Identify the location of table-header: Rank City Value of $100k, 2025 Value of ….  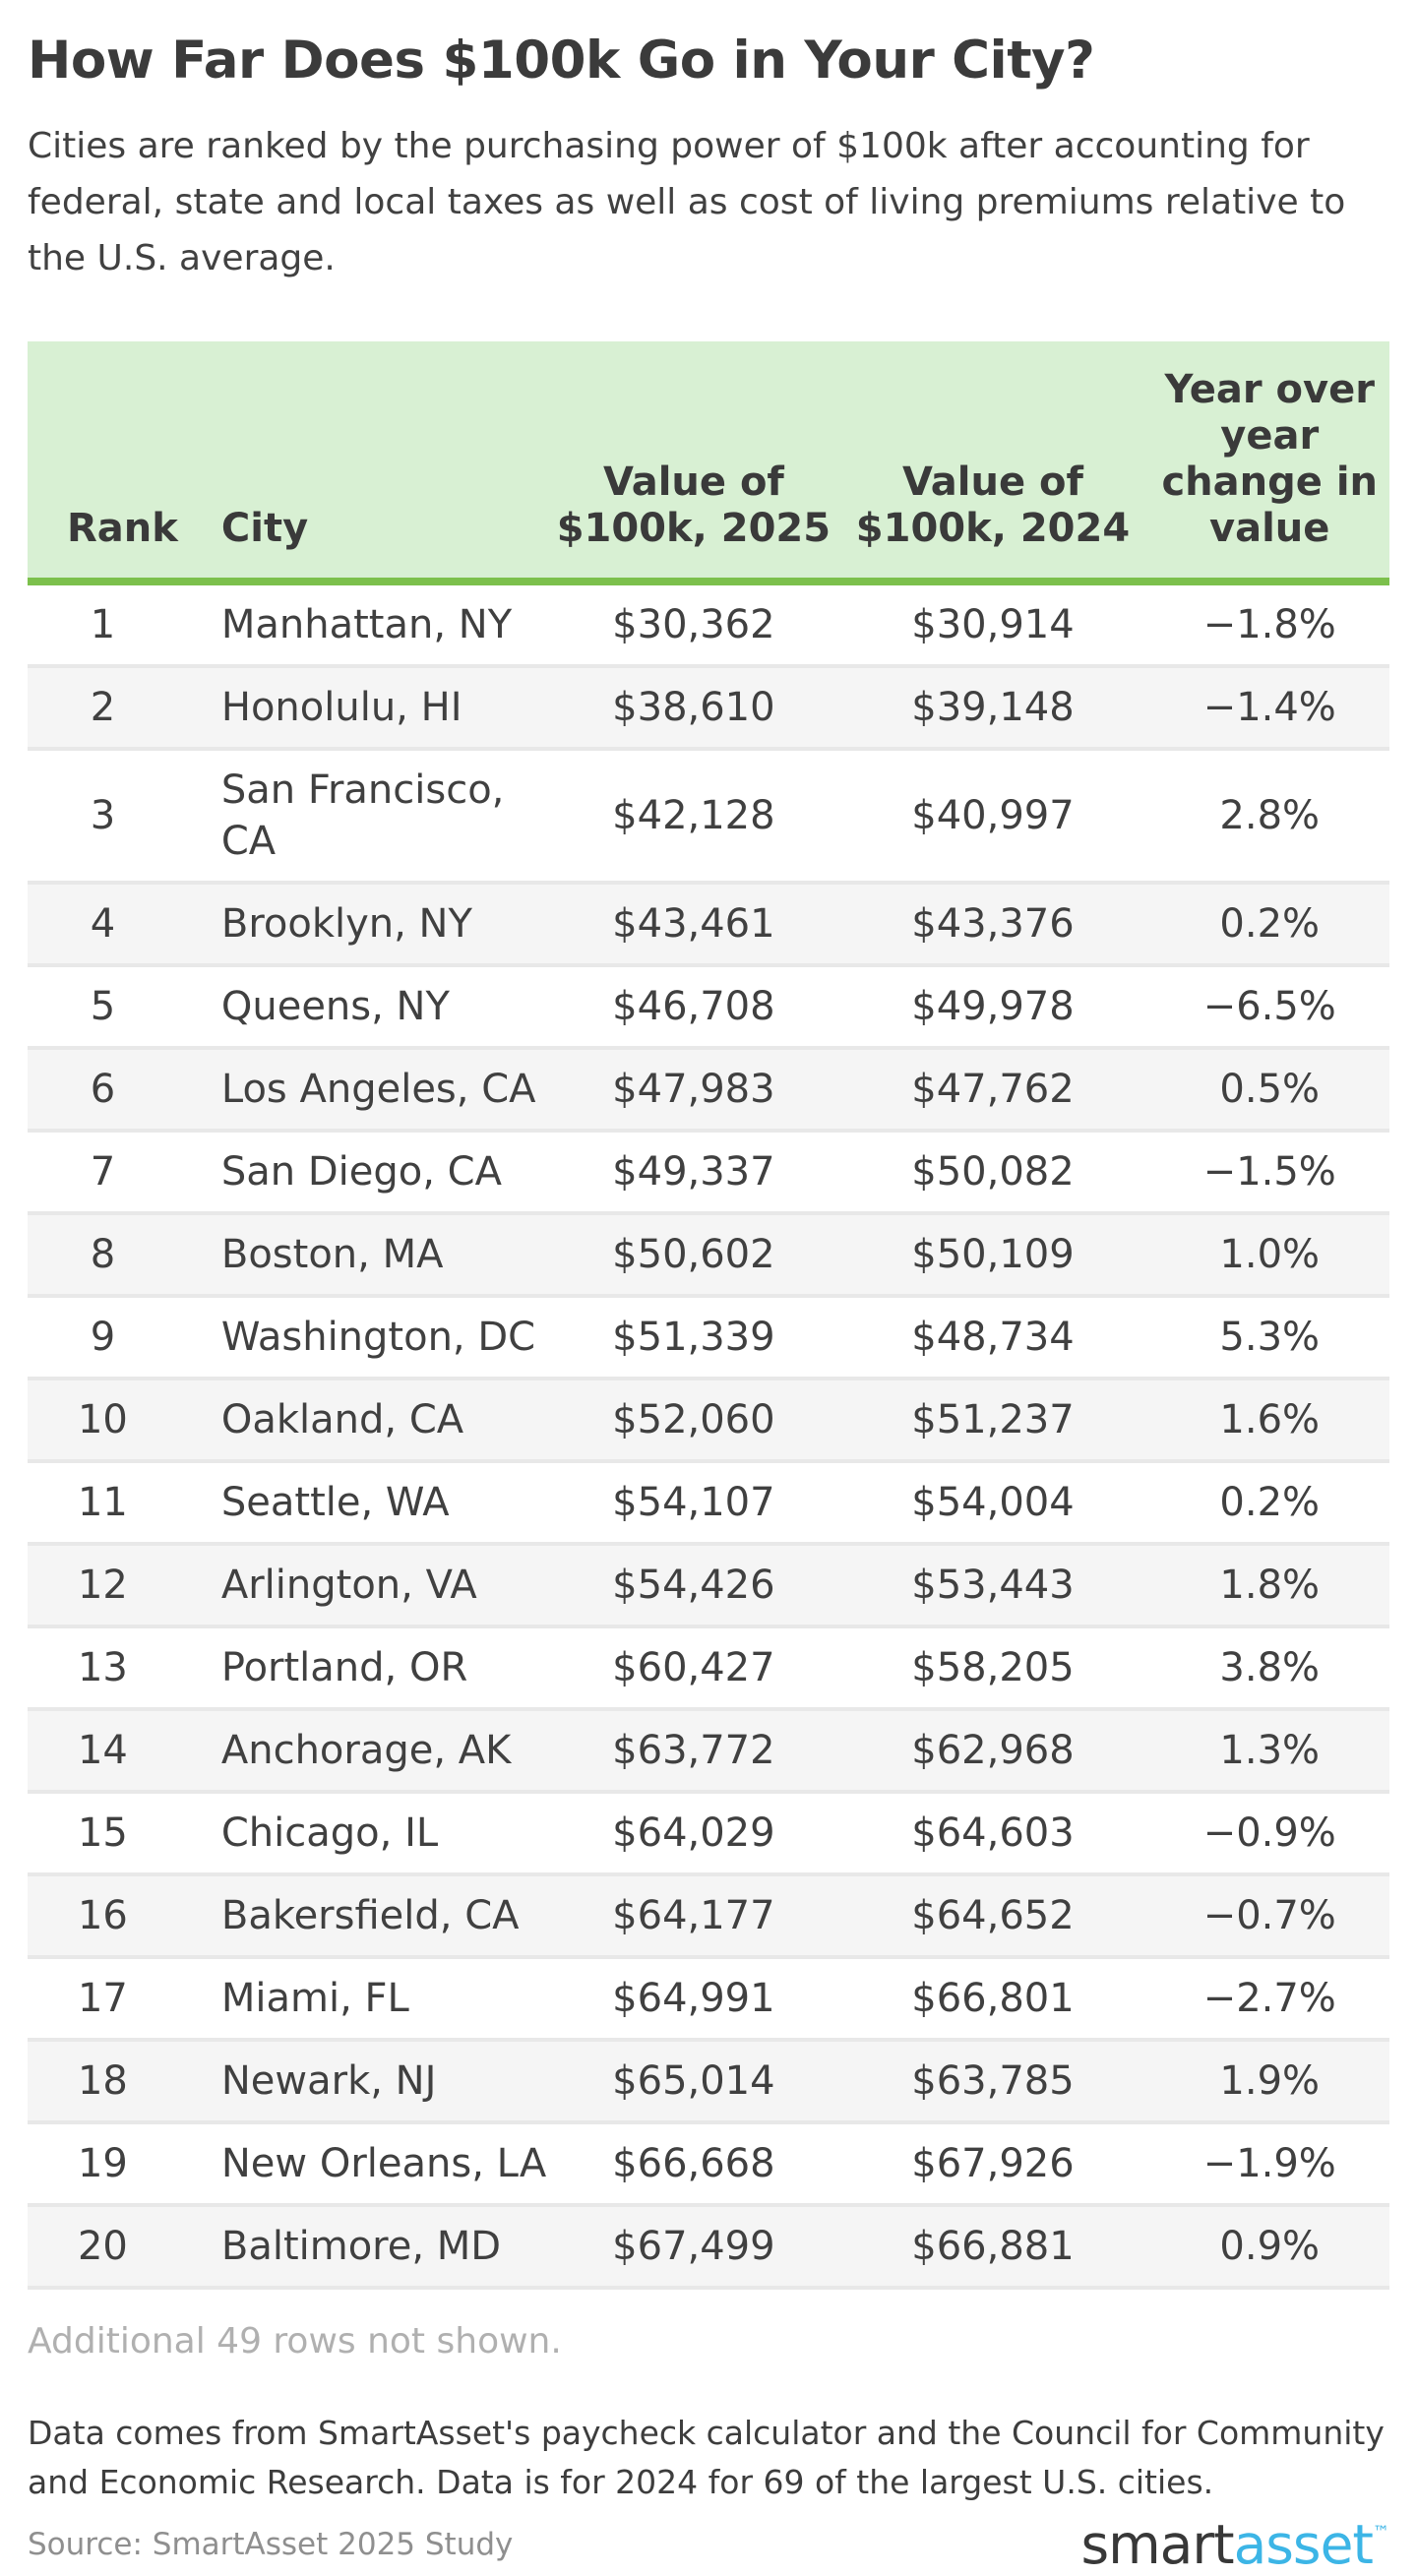
(708, 461).